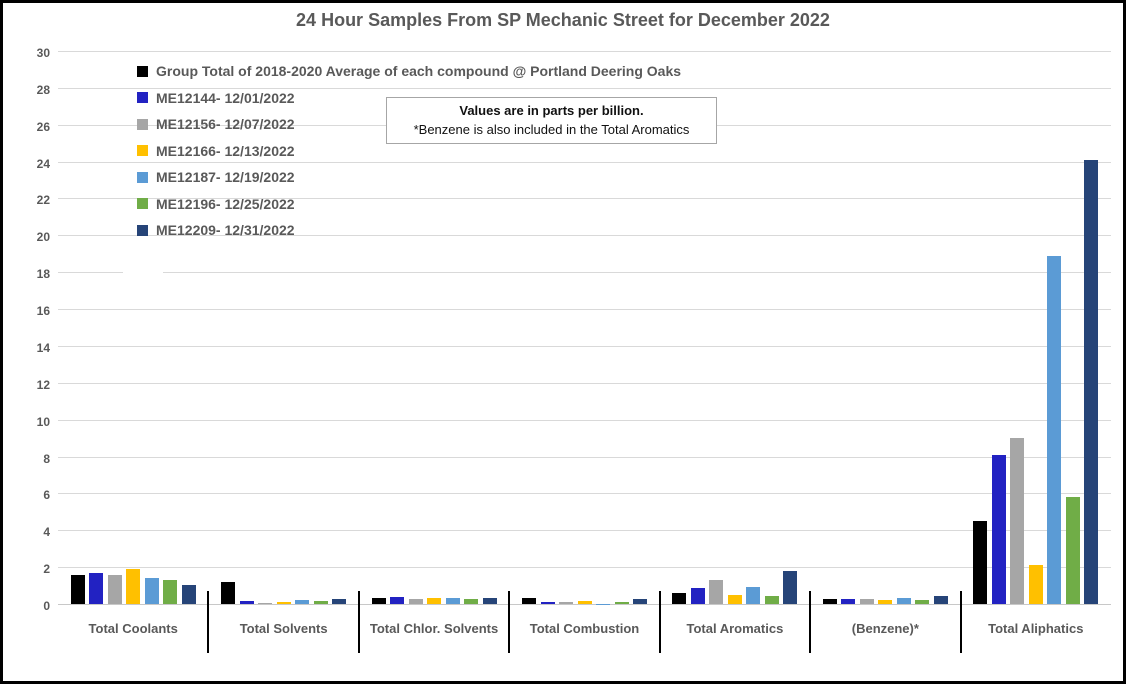  What do you see at coordinates (980, 562) in the screenshot?
I see `bar-total-aliphatics-s1` at bounding box center [980, 562].